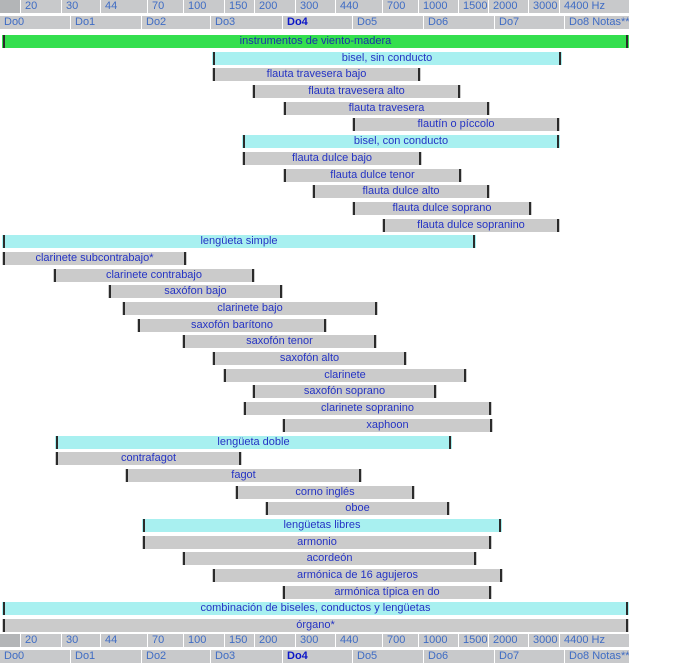  What do you see at coordinates (106, 656) in the screenshot?
I see `note-cell-do1: Do1` at bounding box center [106, 656].